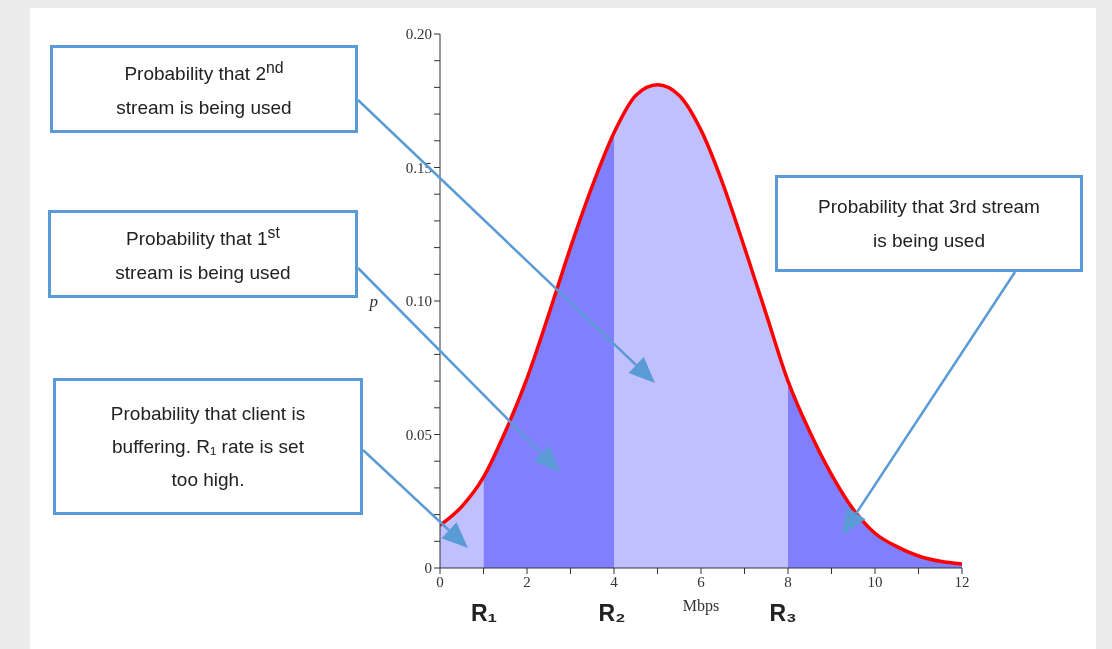 The width and height of the screenshot is (1112, 649). What do you see at coordinates (428, 568) in the screenshot?
I see `y-tick-label: 0` at bounding box center [428, 568].